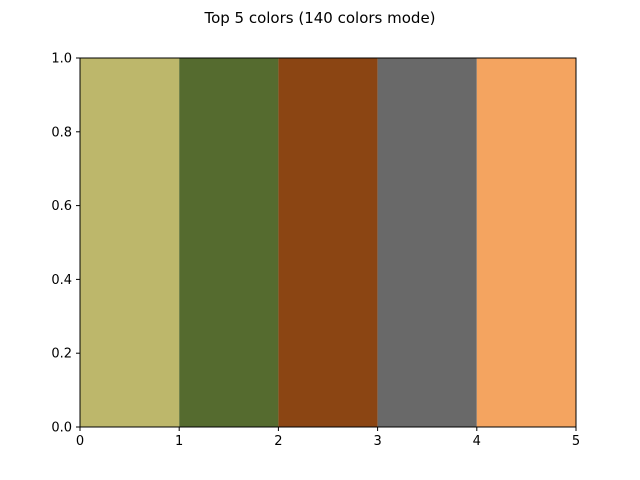  I want to click on y-tick-label-3: 0.6, so click(61, 206).